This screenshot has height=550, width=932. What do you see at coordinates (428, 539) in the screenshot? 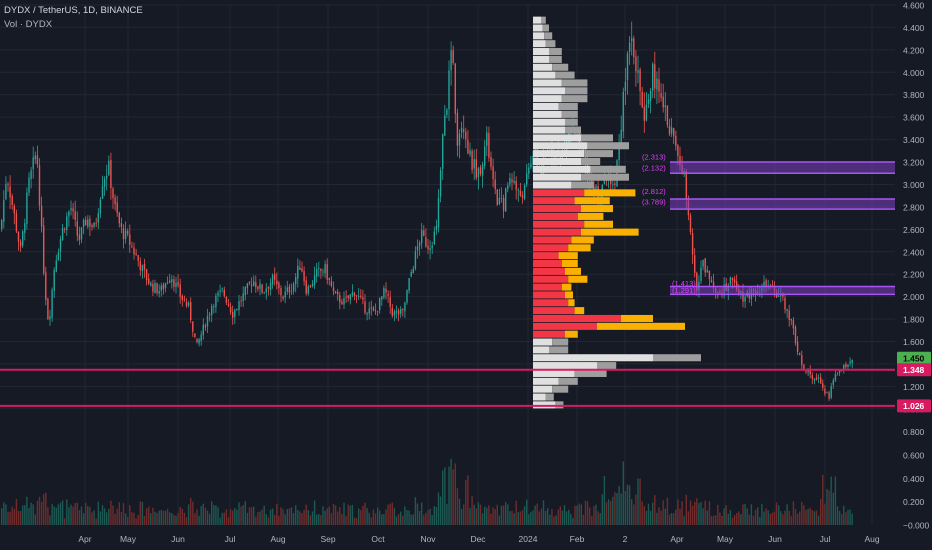
I see `time-tick-label: Nov` at bounding box center [428, 539].